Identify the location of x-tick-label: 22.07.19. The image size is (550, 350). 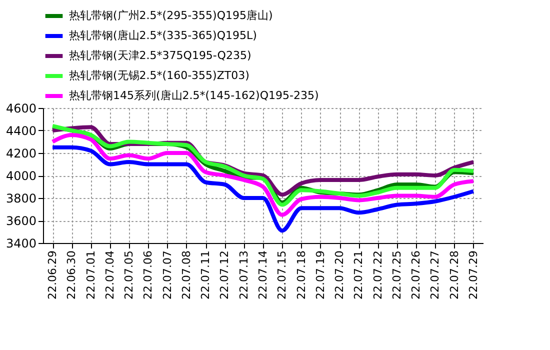
(320, 275).